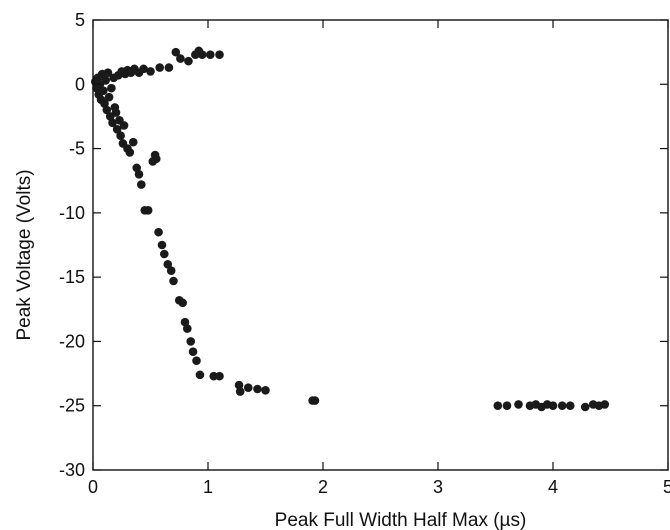 The height and width of the screenshot is (530, 670). What do you see at coordinates (72, 470) in the screenshot?
I see `y-tick-label: -30` at bounding box center [72, 470].